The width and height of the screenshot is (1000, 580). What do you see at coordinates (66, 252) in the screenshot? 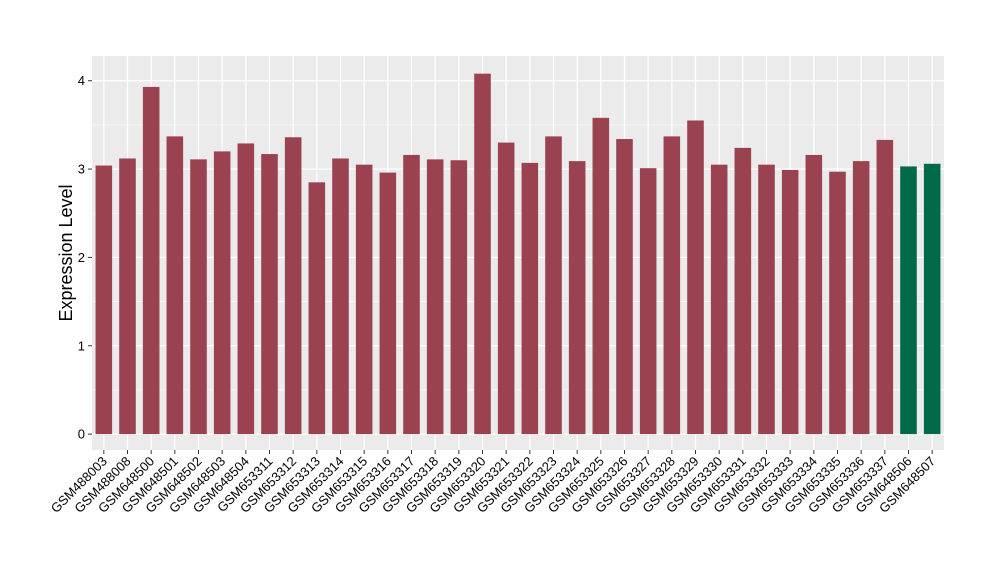
I see `y-axis-title: Expression Level` at bounding box center [66, 252].